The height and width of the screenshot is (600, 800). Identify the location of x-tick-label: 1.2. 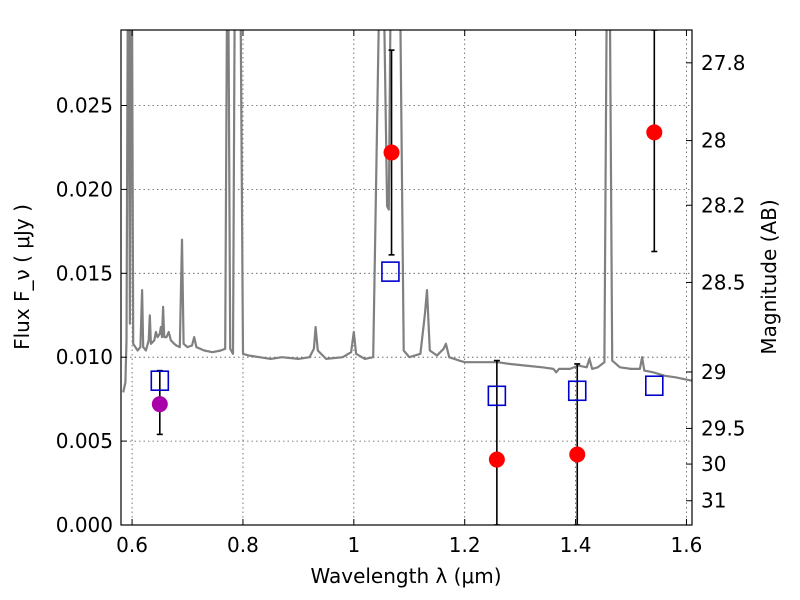
(465, 545).